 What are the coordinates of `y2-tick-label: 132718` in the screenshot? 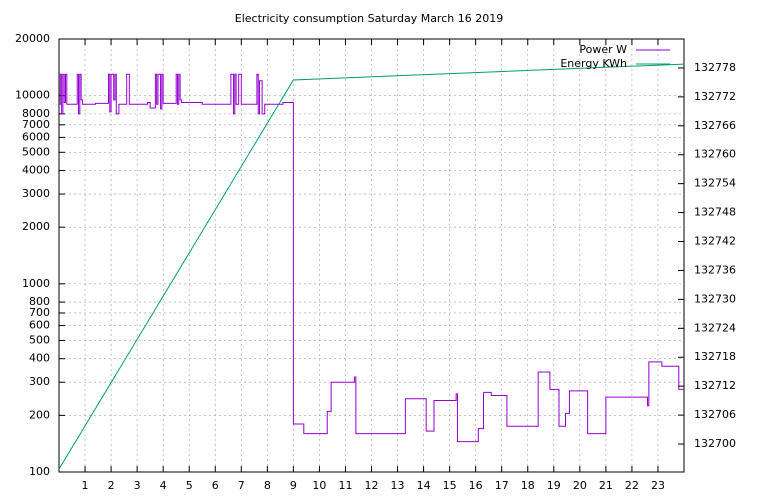 It's located at (715, 356).